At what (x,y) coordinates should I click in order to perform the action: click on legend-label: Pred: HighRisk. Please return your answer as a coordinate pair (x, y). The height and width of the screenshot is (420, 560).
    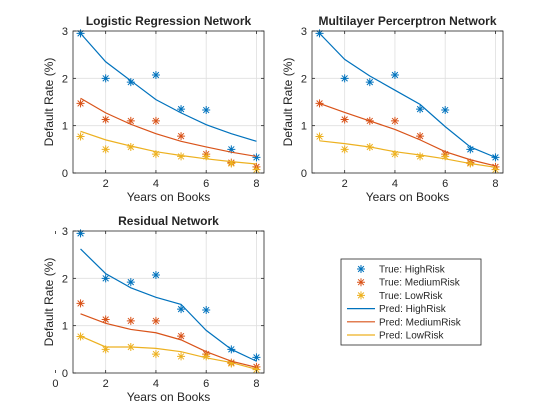
    Looking at the image, I should click on (413, 309).